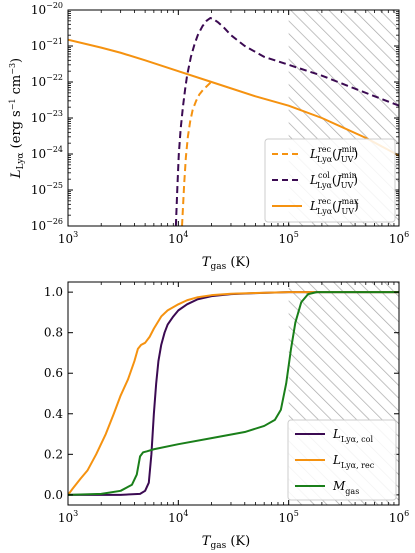  What do you see at coordinates (53, 373) in the screenshot?
I see `fraction-y-tick-label-3: 0.6` at bounding box center [53, 373].